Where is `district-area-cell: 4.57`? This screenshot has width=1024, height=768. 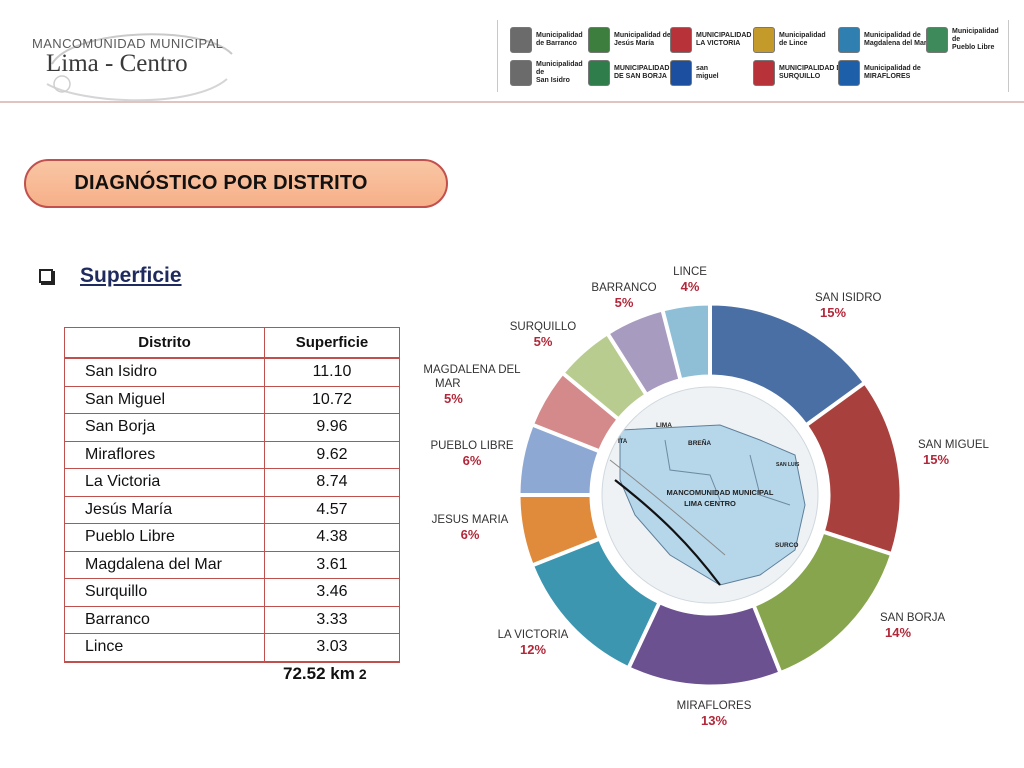 district-area-cell: 4.57 is located at coordinates (332, 509).